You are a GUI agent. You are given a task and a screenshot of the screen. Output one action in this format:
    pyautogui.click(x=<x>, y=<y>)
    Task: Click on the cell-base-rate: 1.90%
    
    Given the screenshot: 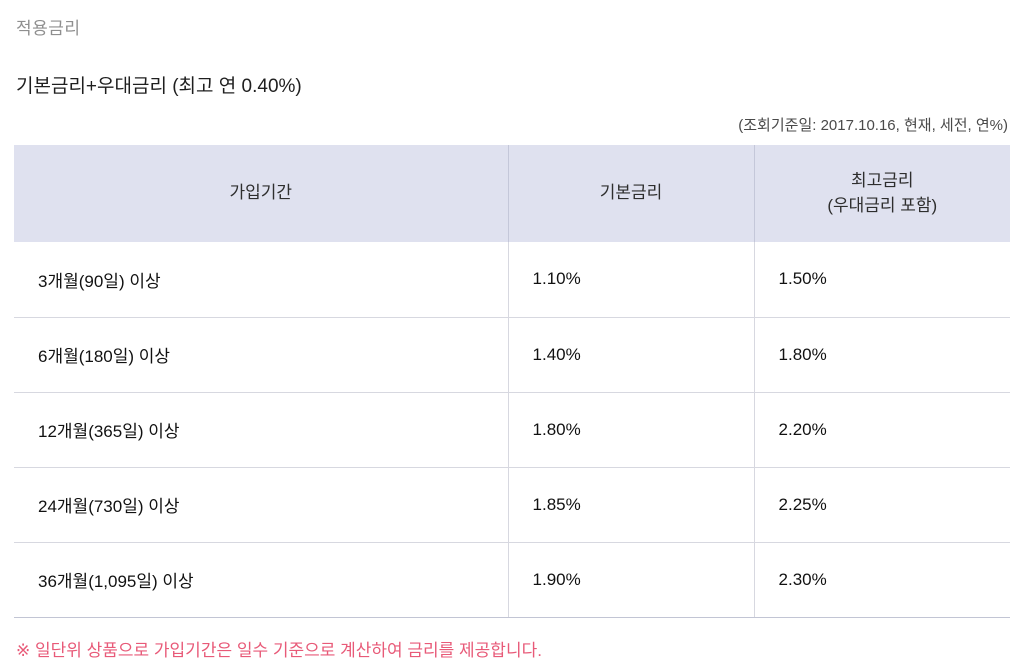 What is the action you would take?
    pyautogui.click(x=631, y=580)
    